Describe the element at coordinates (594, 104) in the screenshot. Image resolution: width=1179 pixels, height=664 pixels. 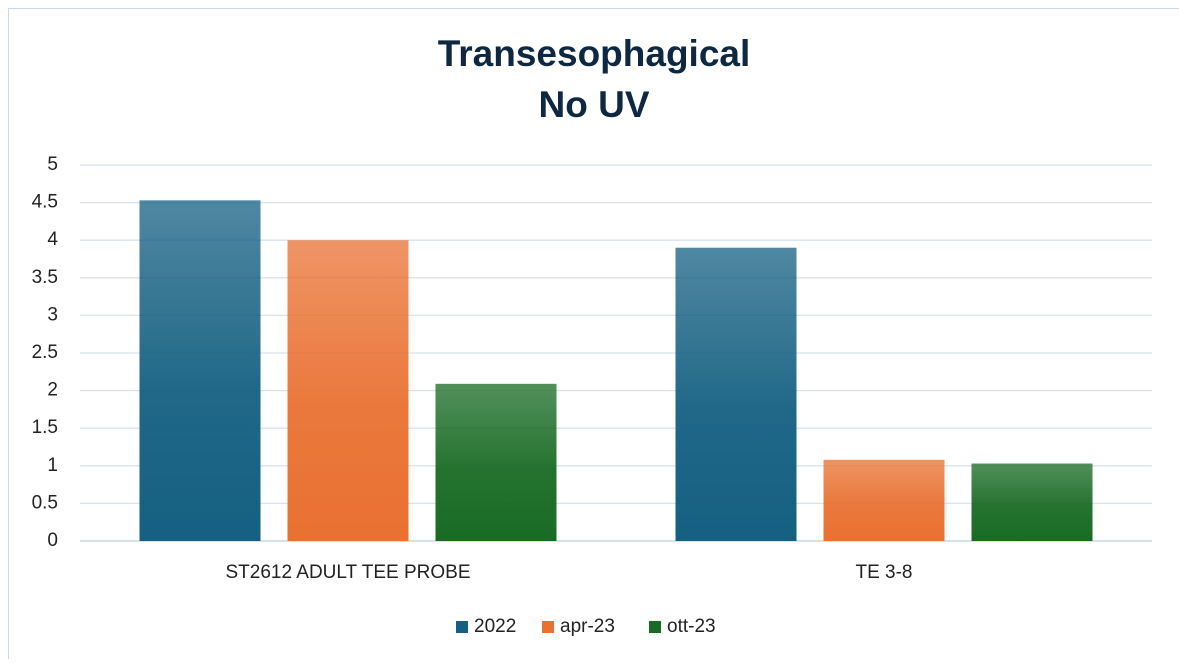
I see `chart-title: No UV` at that location.